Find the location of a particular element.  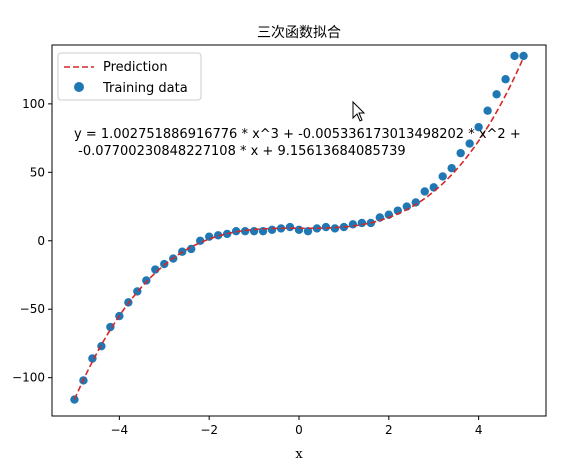

chart-title: 三次函数拟合 is located at coordinates (299, 33).